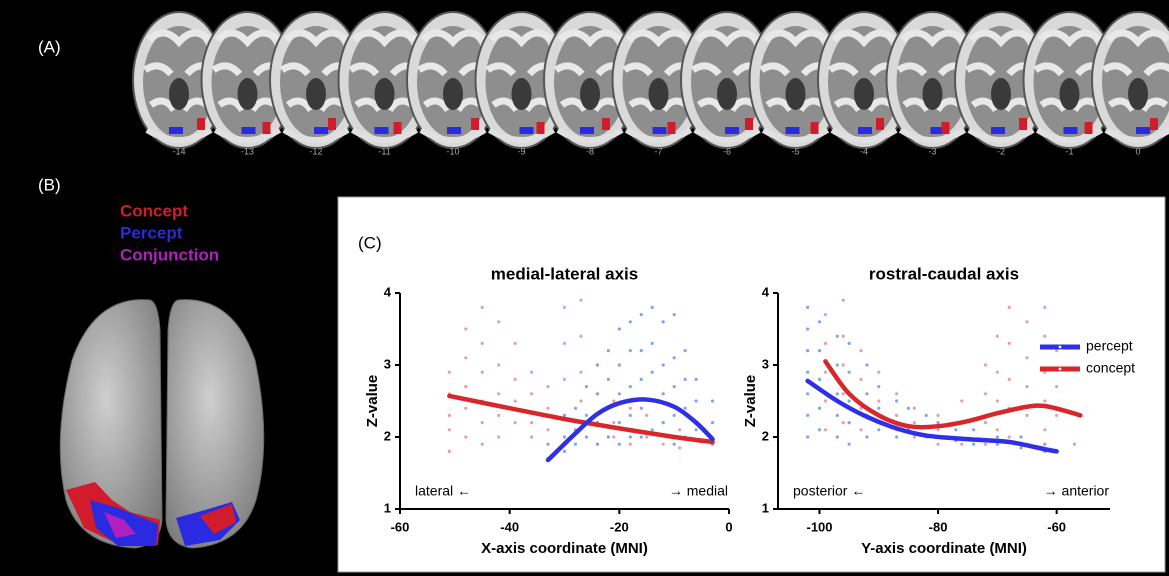  Describe the element at coordinates (387, 363) in the screenshot. I see `y-tick-label: 3` at that location.